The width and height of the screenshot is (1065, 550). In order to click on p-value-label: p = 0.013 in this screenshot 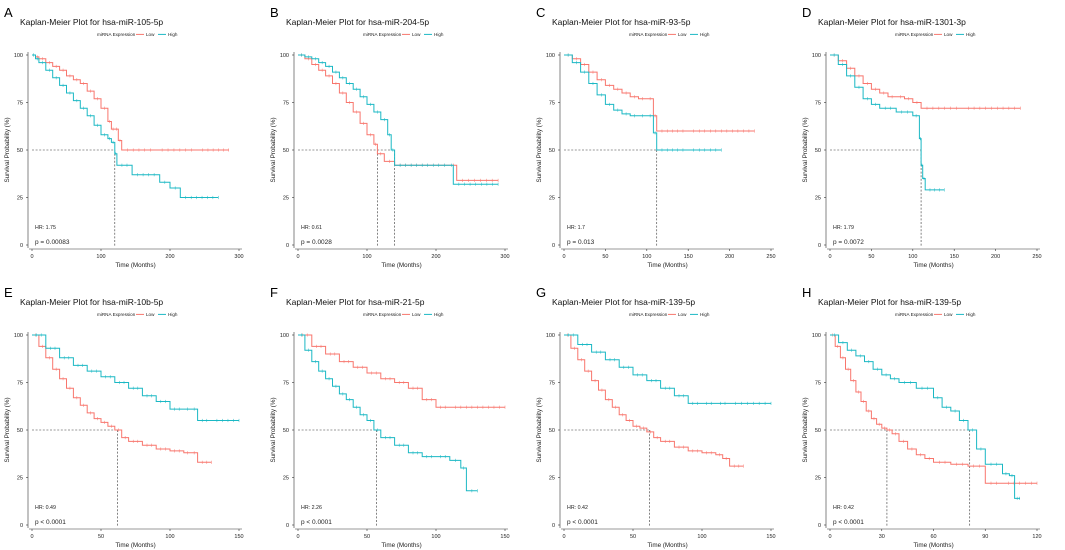, I will do `click(581, 242)`.